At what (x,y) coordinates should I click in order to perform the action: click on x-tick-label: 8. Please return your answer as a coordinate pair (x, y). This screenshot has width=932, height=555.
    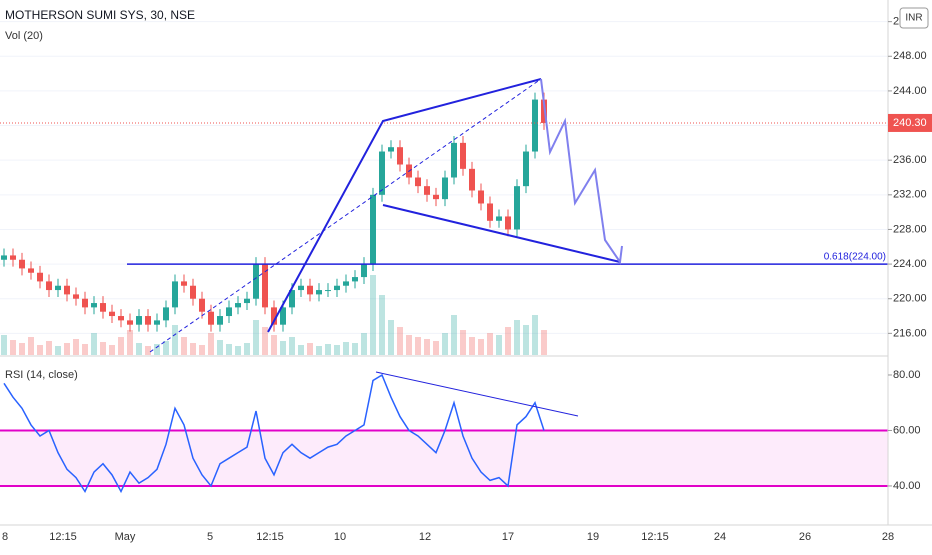
    Looking at the image, I should click on (5, 537).